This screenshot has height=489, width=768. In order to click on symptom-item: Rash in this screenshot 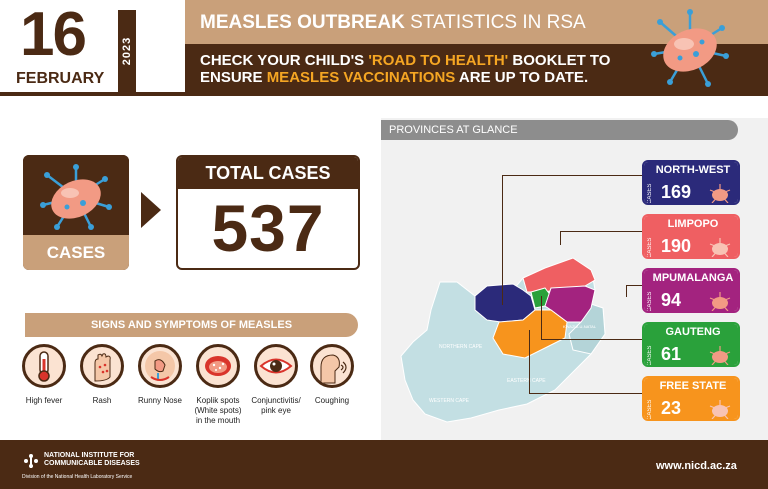, I will do `click(102, 375)`.